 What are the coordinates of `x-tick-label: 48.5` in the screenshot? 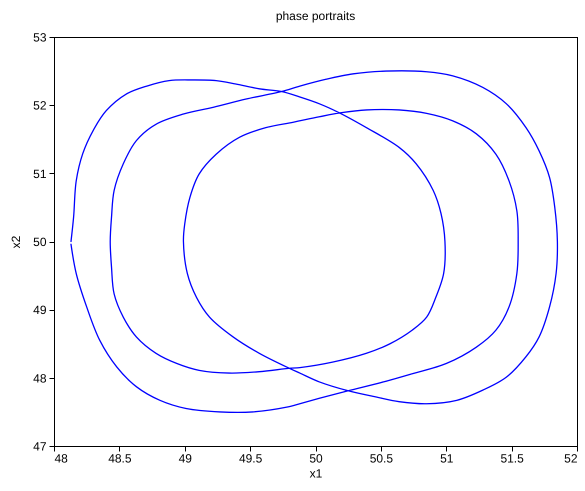 It's located at (120, 459).